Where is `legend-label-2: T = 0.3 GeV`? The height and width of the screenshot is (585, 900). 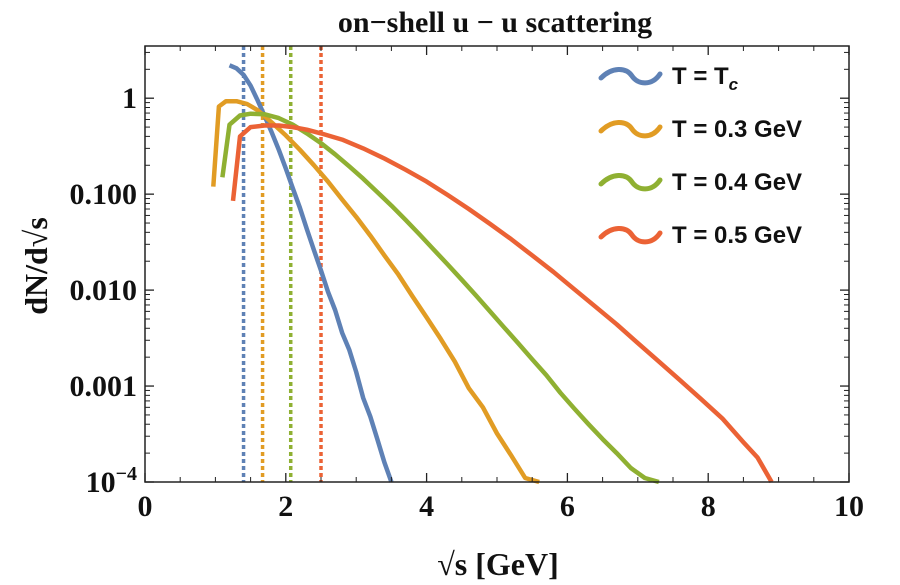
legend-label-2: T = 0.3 GeV is located at coordinates (737, 129).